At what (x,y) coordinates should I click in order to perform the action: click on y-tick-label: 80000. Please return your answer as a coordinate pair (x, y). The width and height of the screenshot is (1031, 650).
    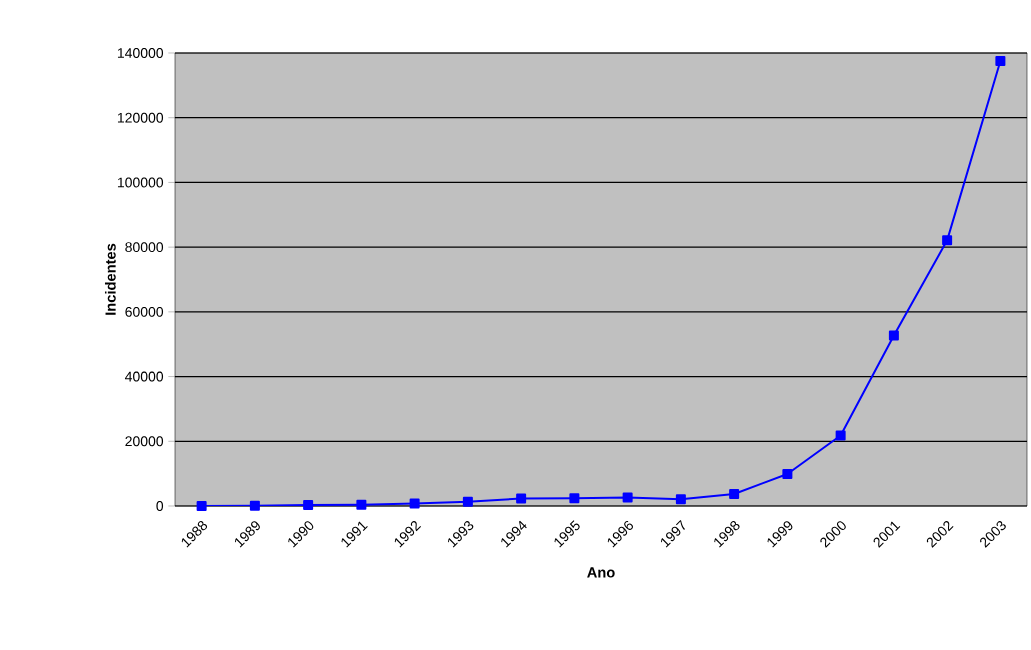
    Looking at the image, I should click on (144, 247).